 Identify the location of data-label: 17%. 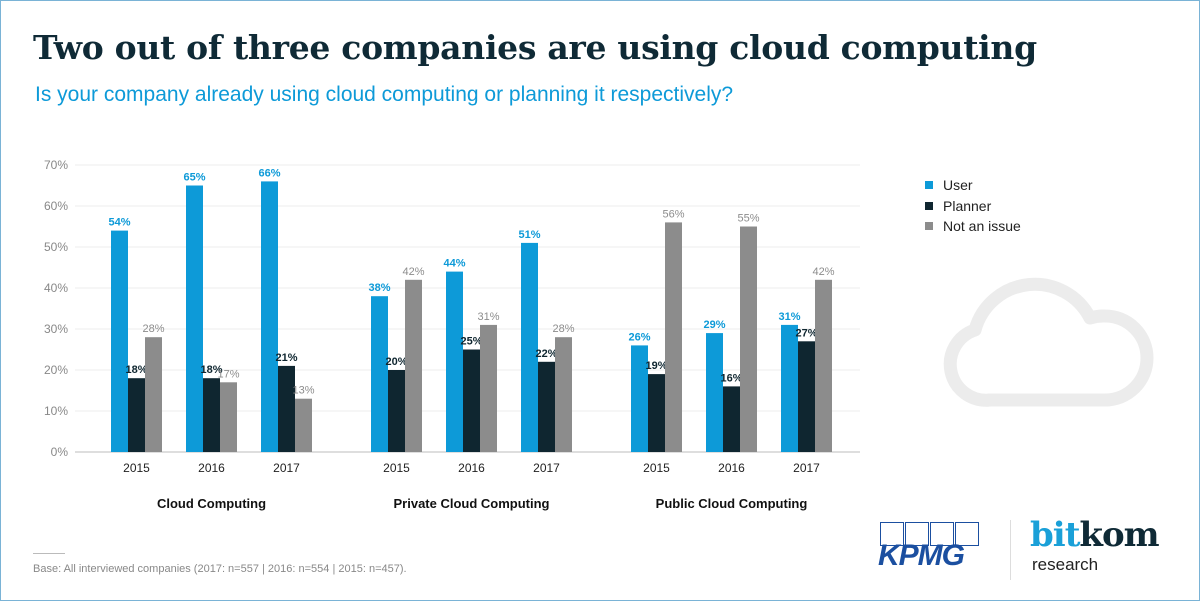
(228, 374).